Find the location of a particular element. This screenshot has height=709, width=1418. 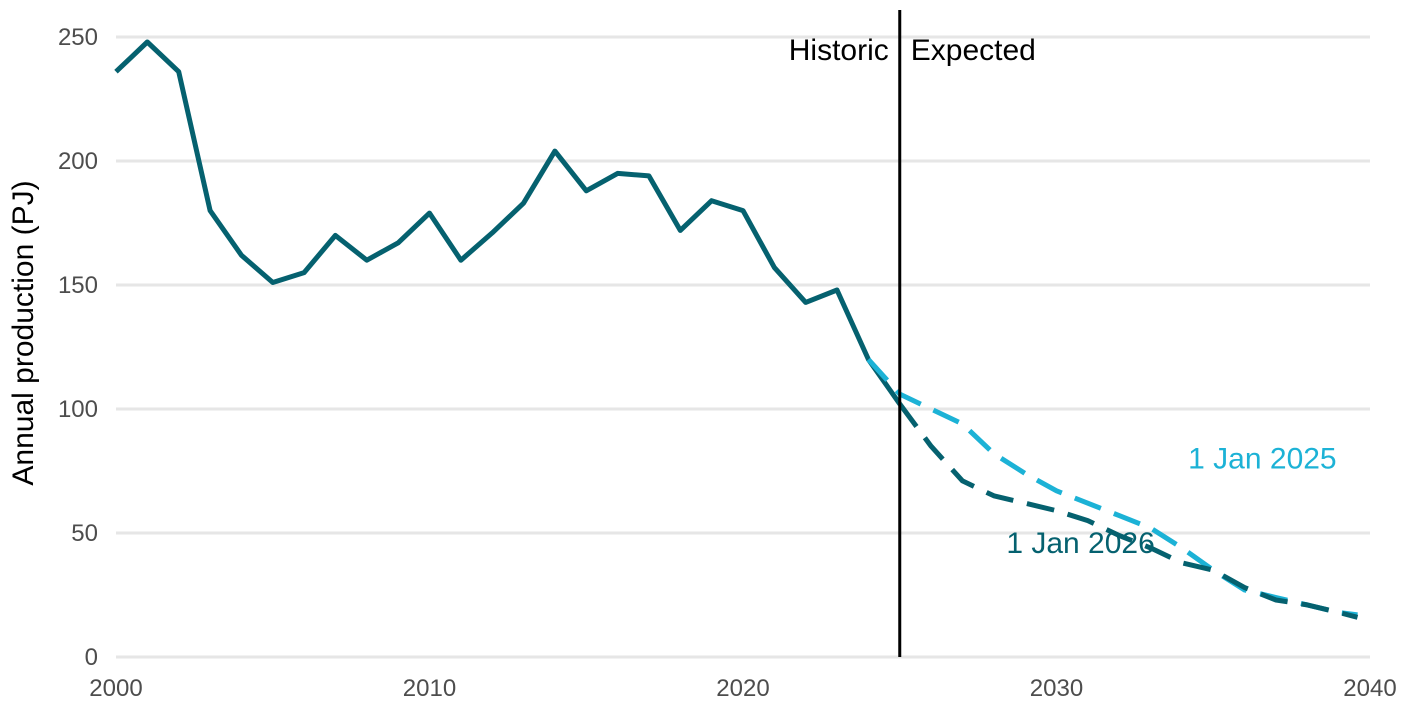

x-tick-label: 2000 is located at coordinates (115, 688).